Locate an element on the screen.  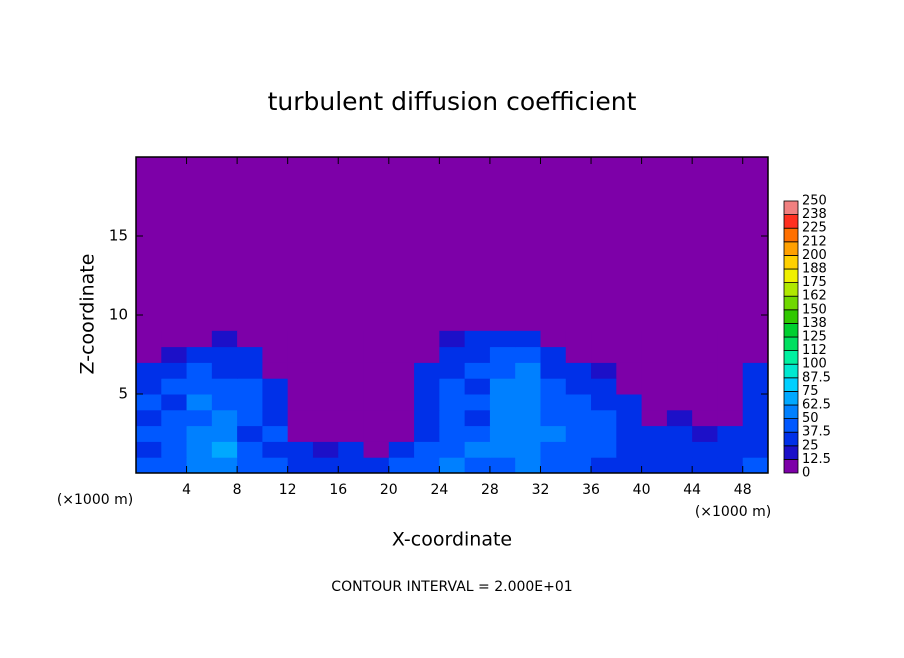
colorbar-label: 100 is located at coordinates (814, 364).